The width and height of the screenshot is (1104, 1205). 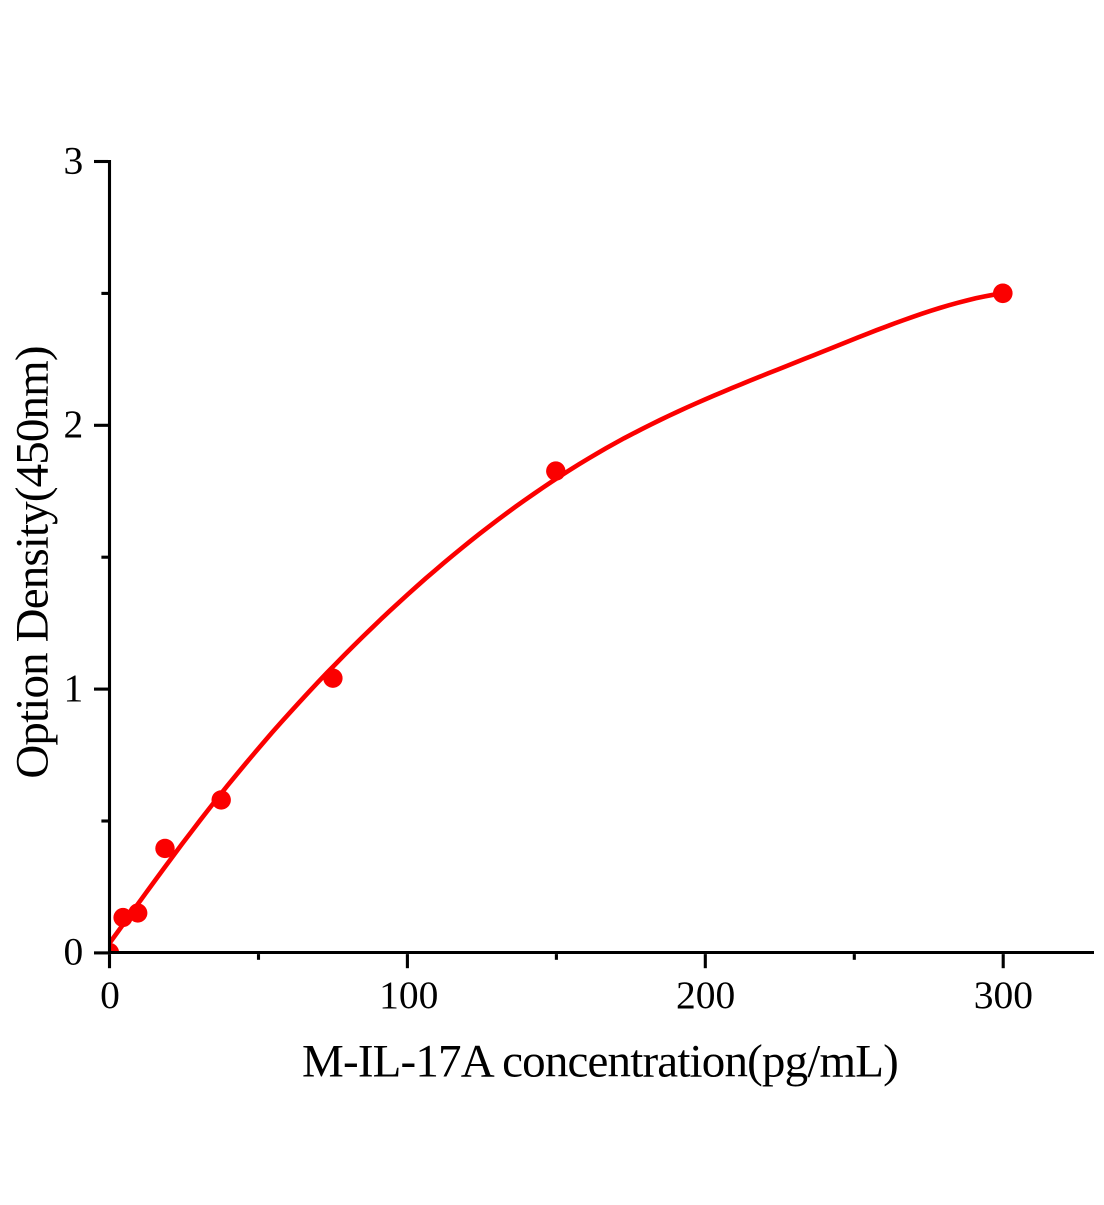 I want to click on svg-text: 300, so click(x=1003, y=995).